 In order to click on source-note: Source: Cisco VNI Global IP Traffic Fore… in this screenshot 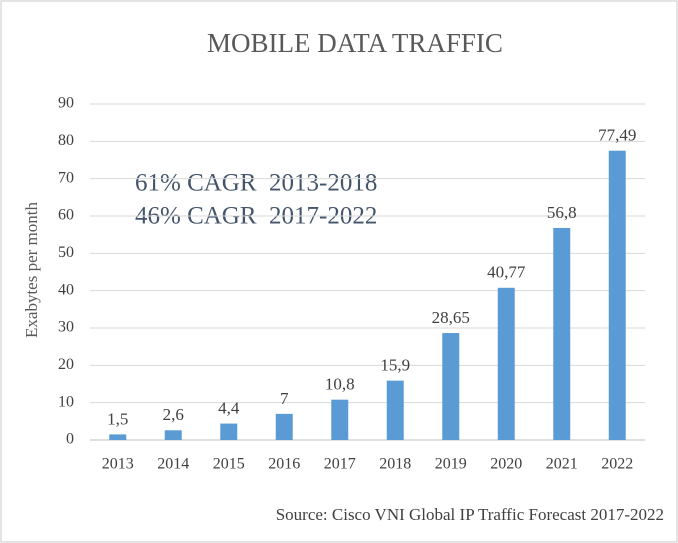, I will do `click(470, 514)`.